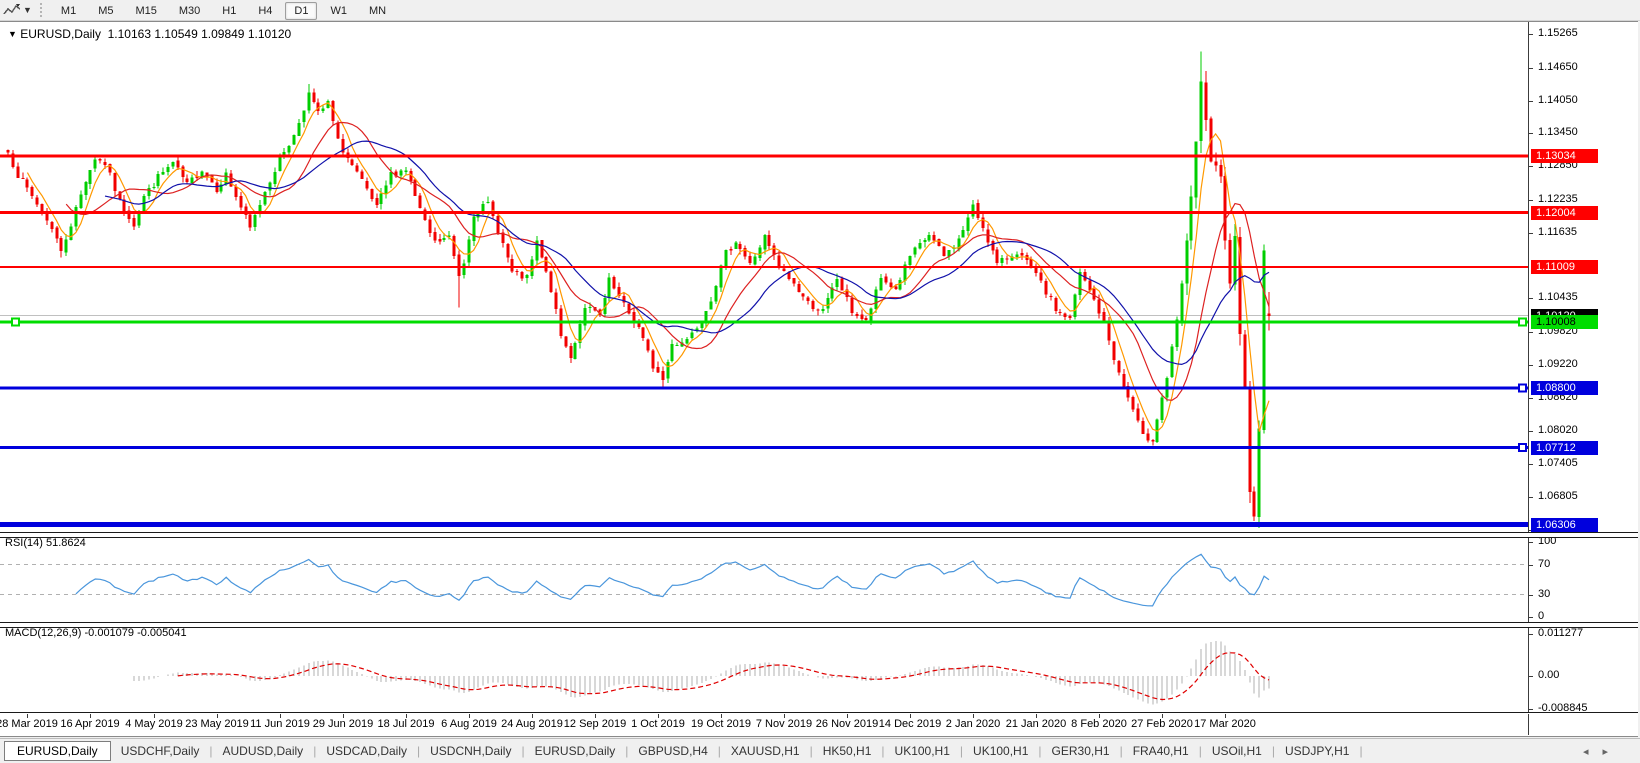 The width and height of the screenshot is (1640, 763). Describe the element at coordinates (1160, 751) in the screenshot. I see `chart-tab-fra40-h1: FRA40,H1` at that location.